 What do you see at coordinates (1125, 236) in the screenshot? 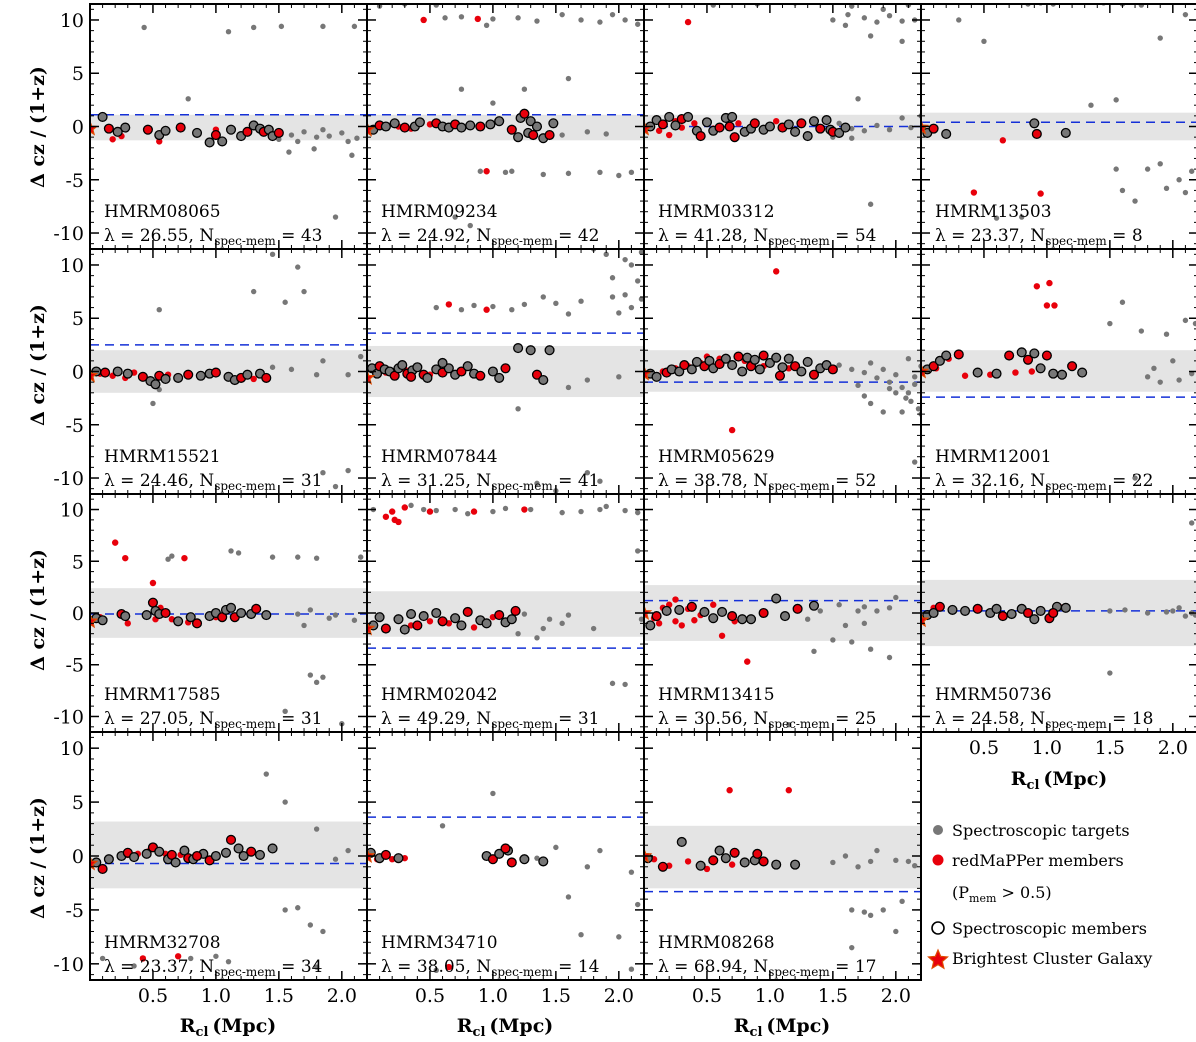
I see `nspec-value: = 8` at bounding box center [1125, 236].